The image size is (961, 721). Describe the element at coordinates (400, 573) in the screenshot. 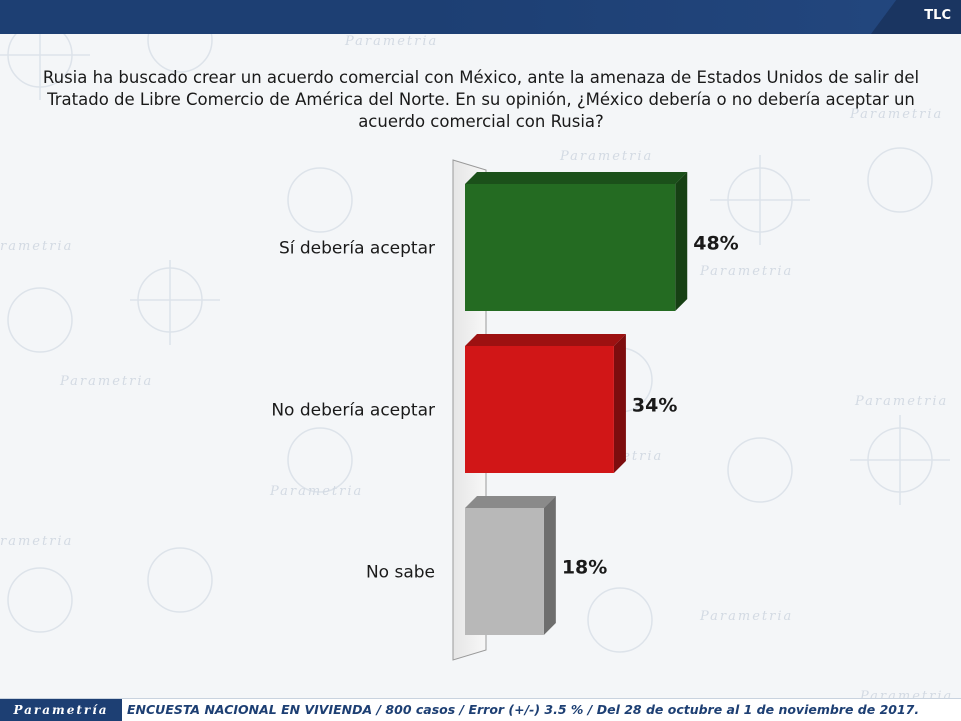

I see `category-label-2: No sabe` at that location.